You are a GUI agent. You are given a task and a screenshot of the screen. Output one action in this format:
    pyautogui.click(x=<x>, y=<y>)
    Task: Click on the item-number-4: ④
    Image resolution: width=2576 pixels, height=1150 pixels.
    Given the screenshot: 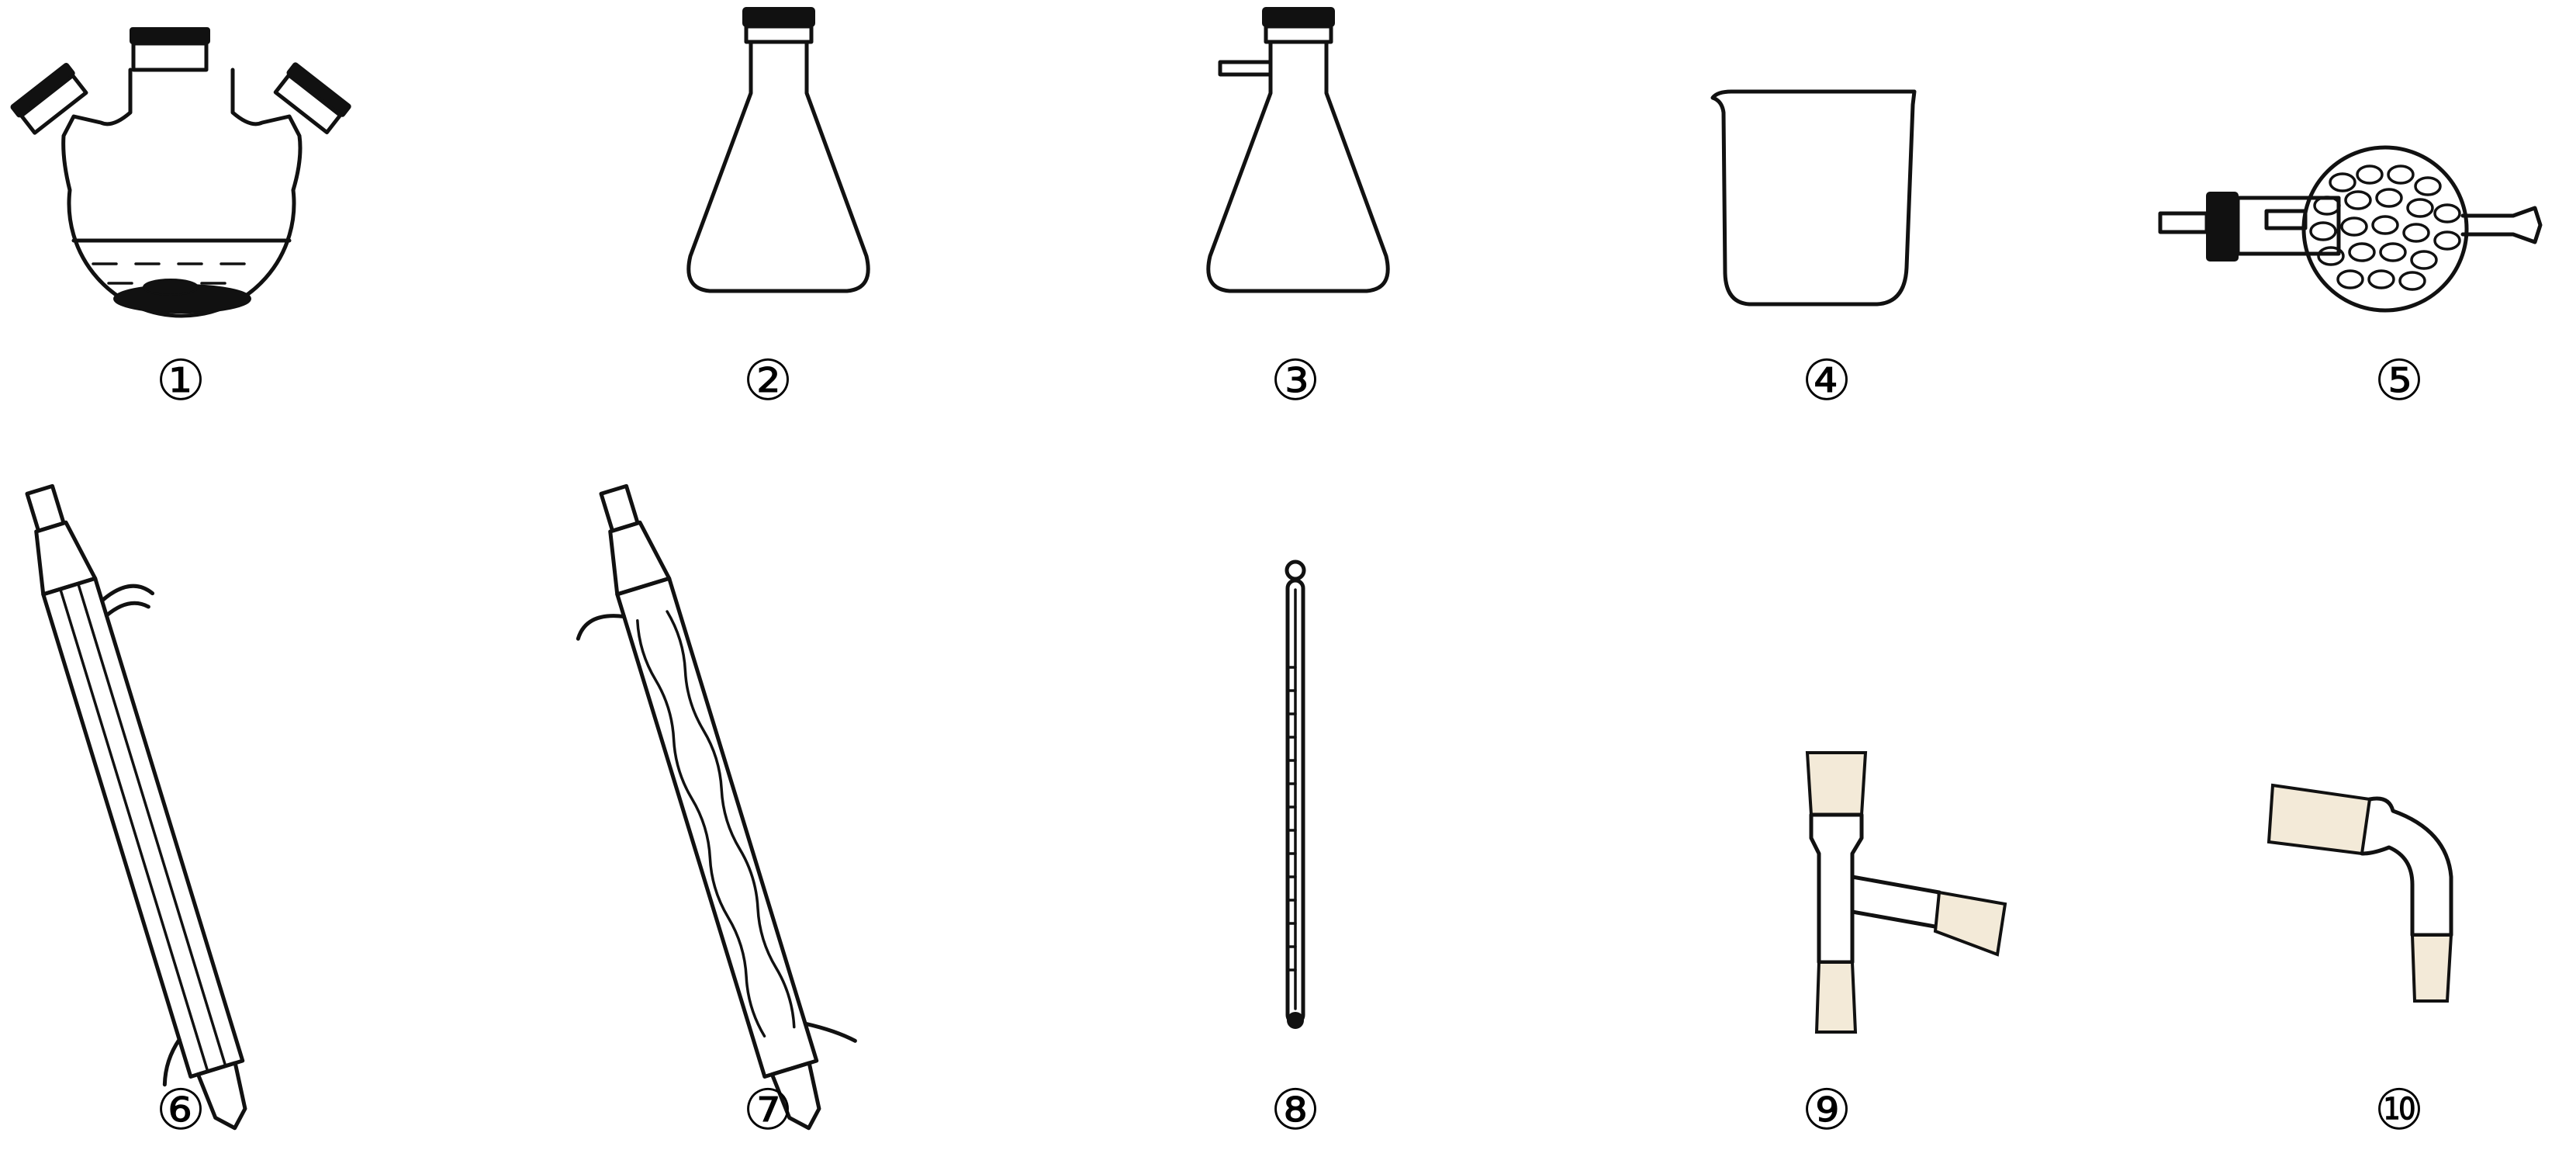 What is the action you would take?
    pyautogui.click(x=1827, y=380)
    